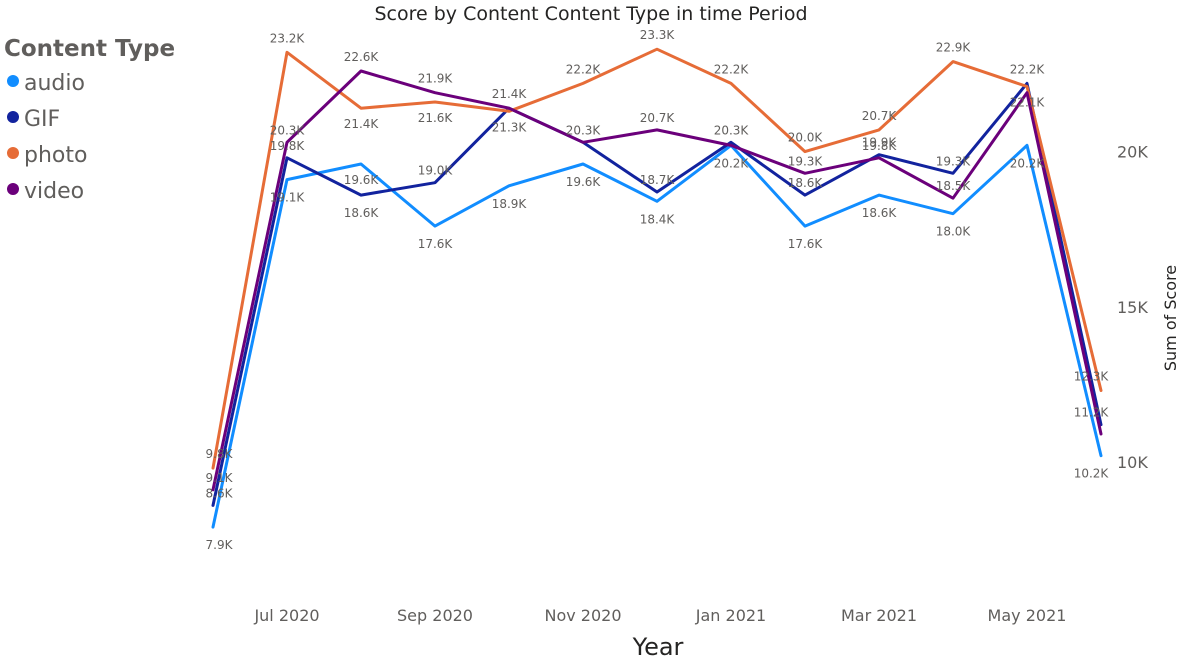 The image size is (1178, 664). I want to click on data-label: 21.3K, so click(510, 127).